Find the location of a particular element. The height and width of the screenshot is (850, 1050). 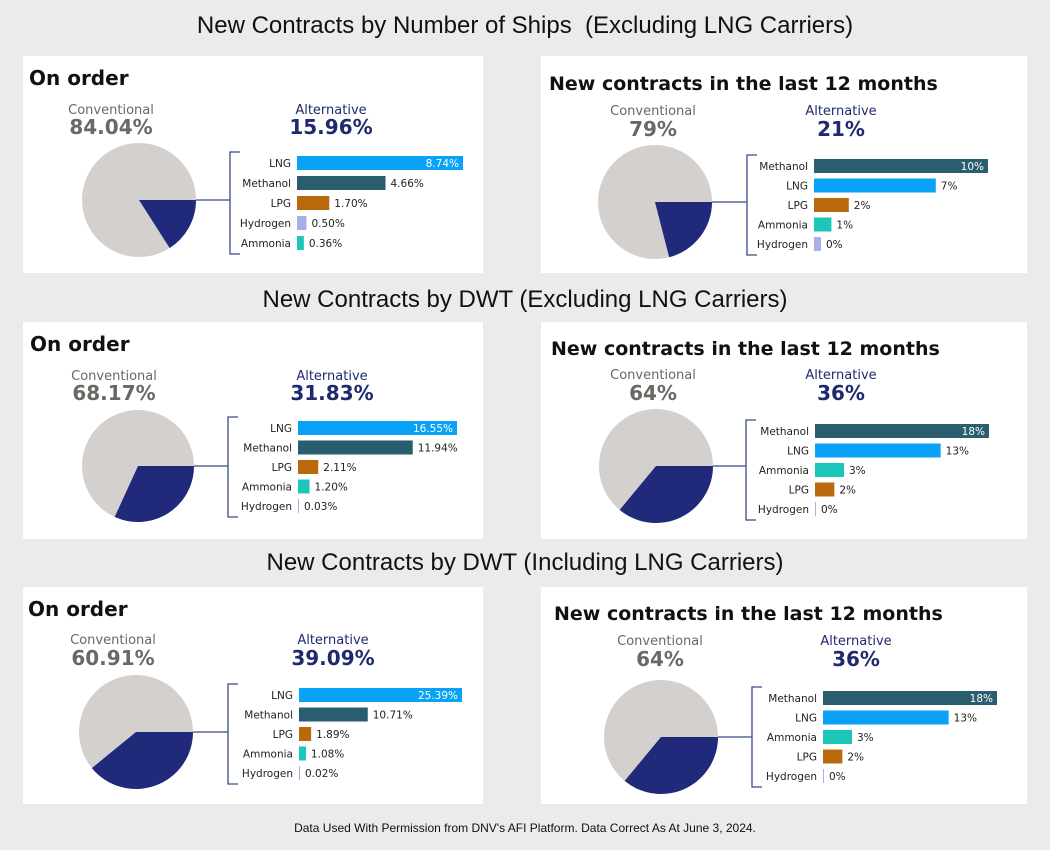

bar-value-ammonia: 1.08% is located at coordinates (327, 755).